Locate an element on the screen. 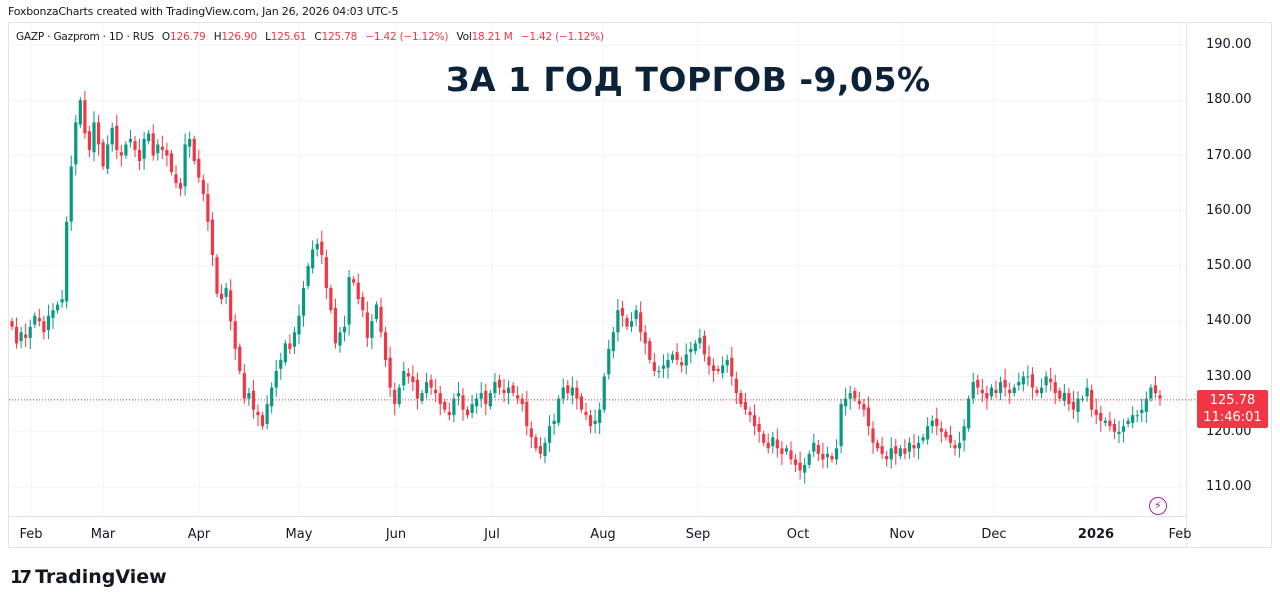 This screenshot has width=1280, height=604. last-price-value: 125.78 is located at coordinates (1232, 400).